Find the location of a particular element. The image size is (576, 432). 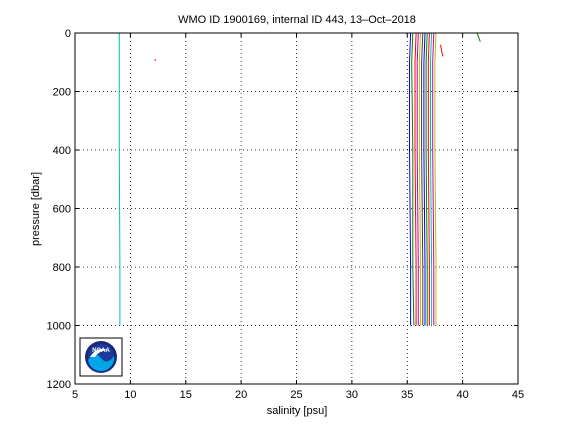

y-tick-label: 400 is located at coordinates (62, 151).